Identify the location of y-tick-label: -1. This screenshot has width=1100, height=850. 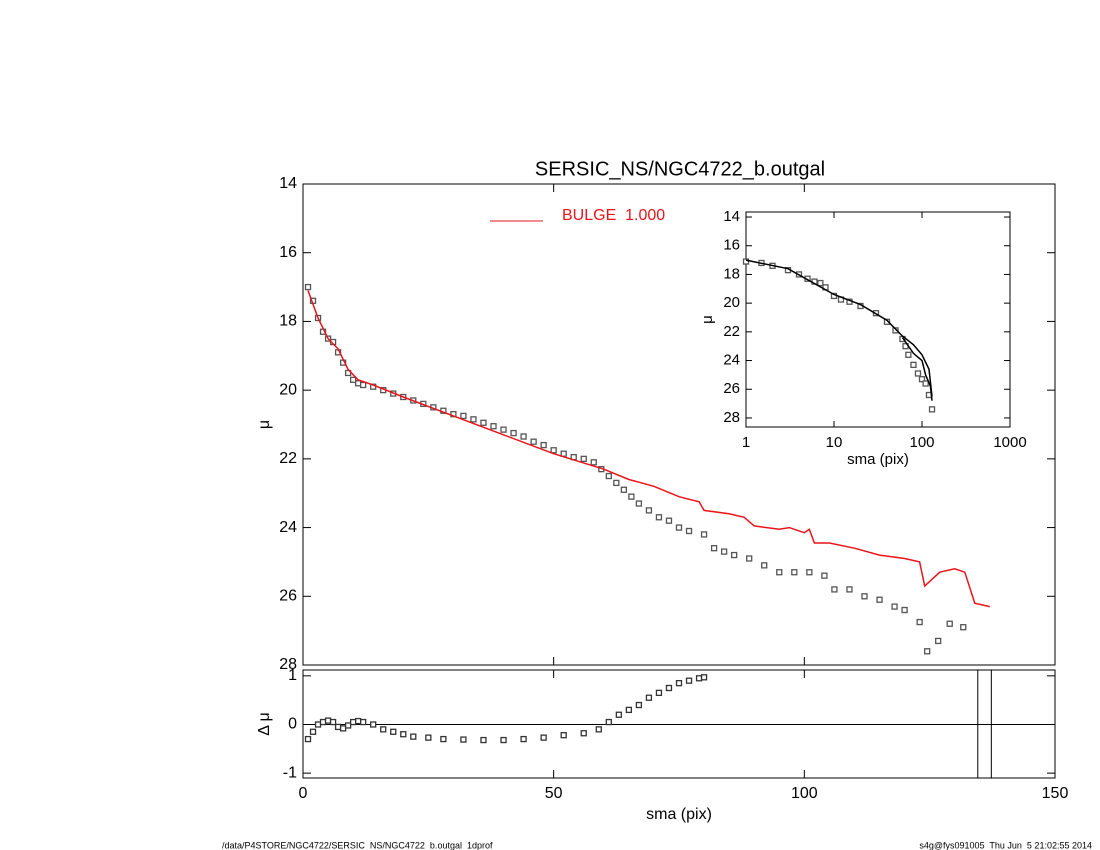
(290, 772).